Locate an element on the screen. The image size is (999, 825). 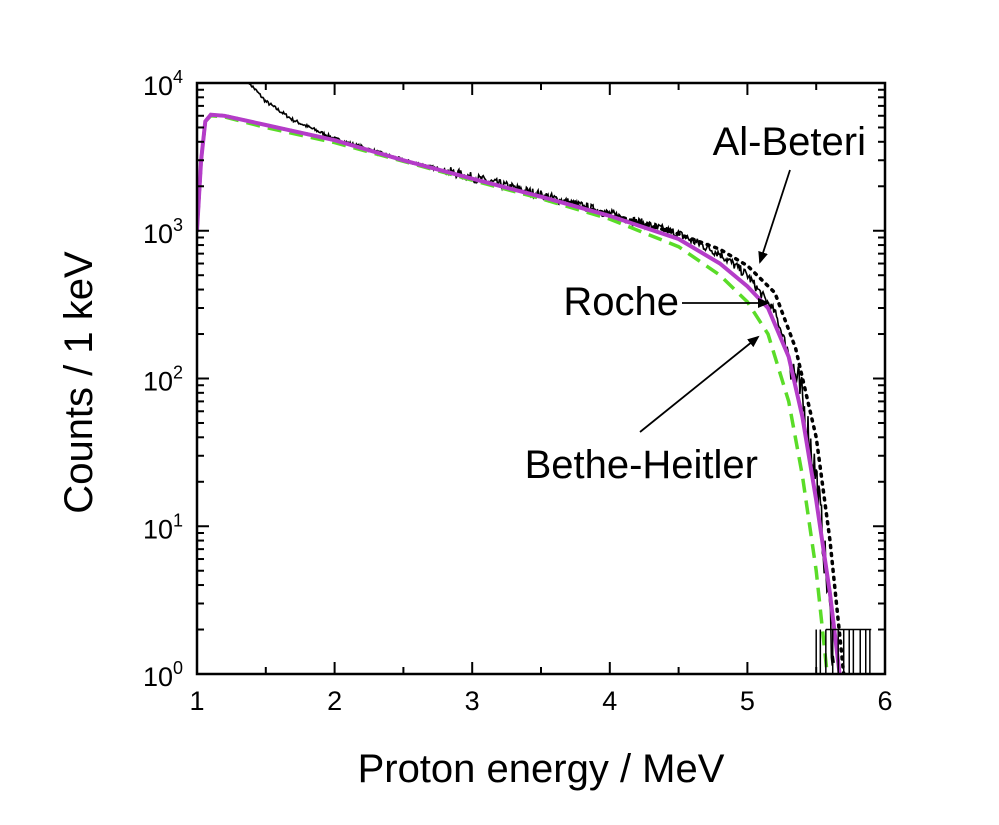
y-tick-label: 10⁰ is located at coordinates (163, 675).